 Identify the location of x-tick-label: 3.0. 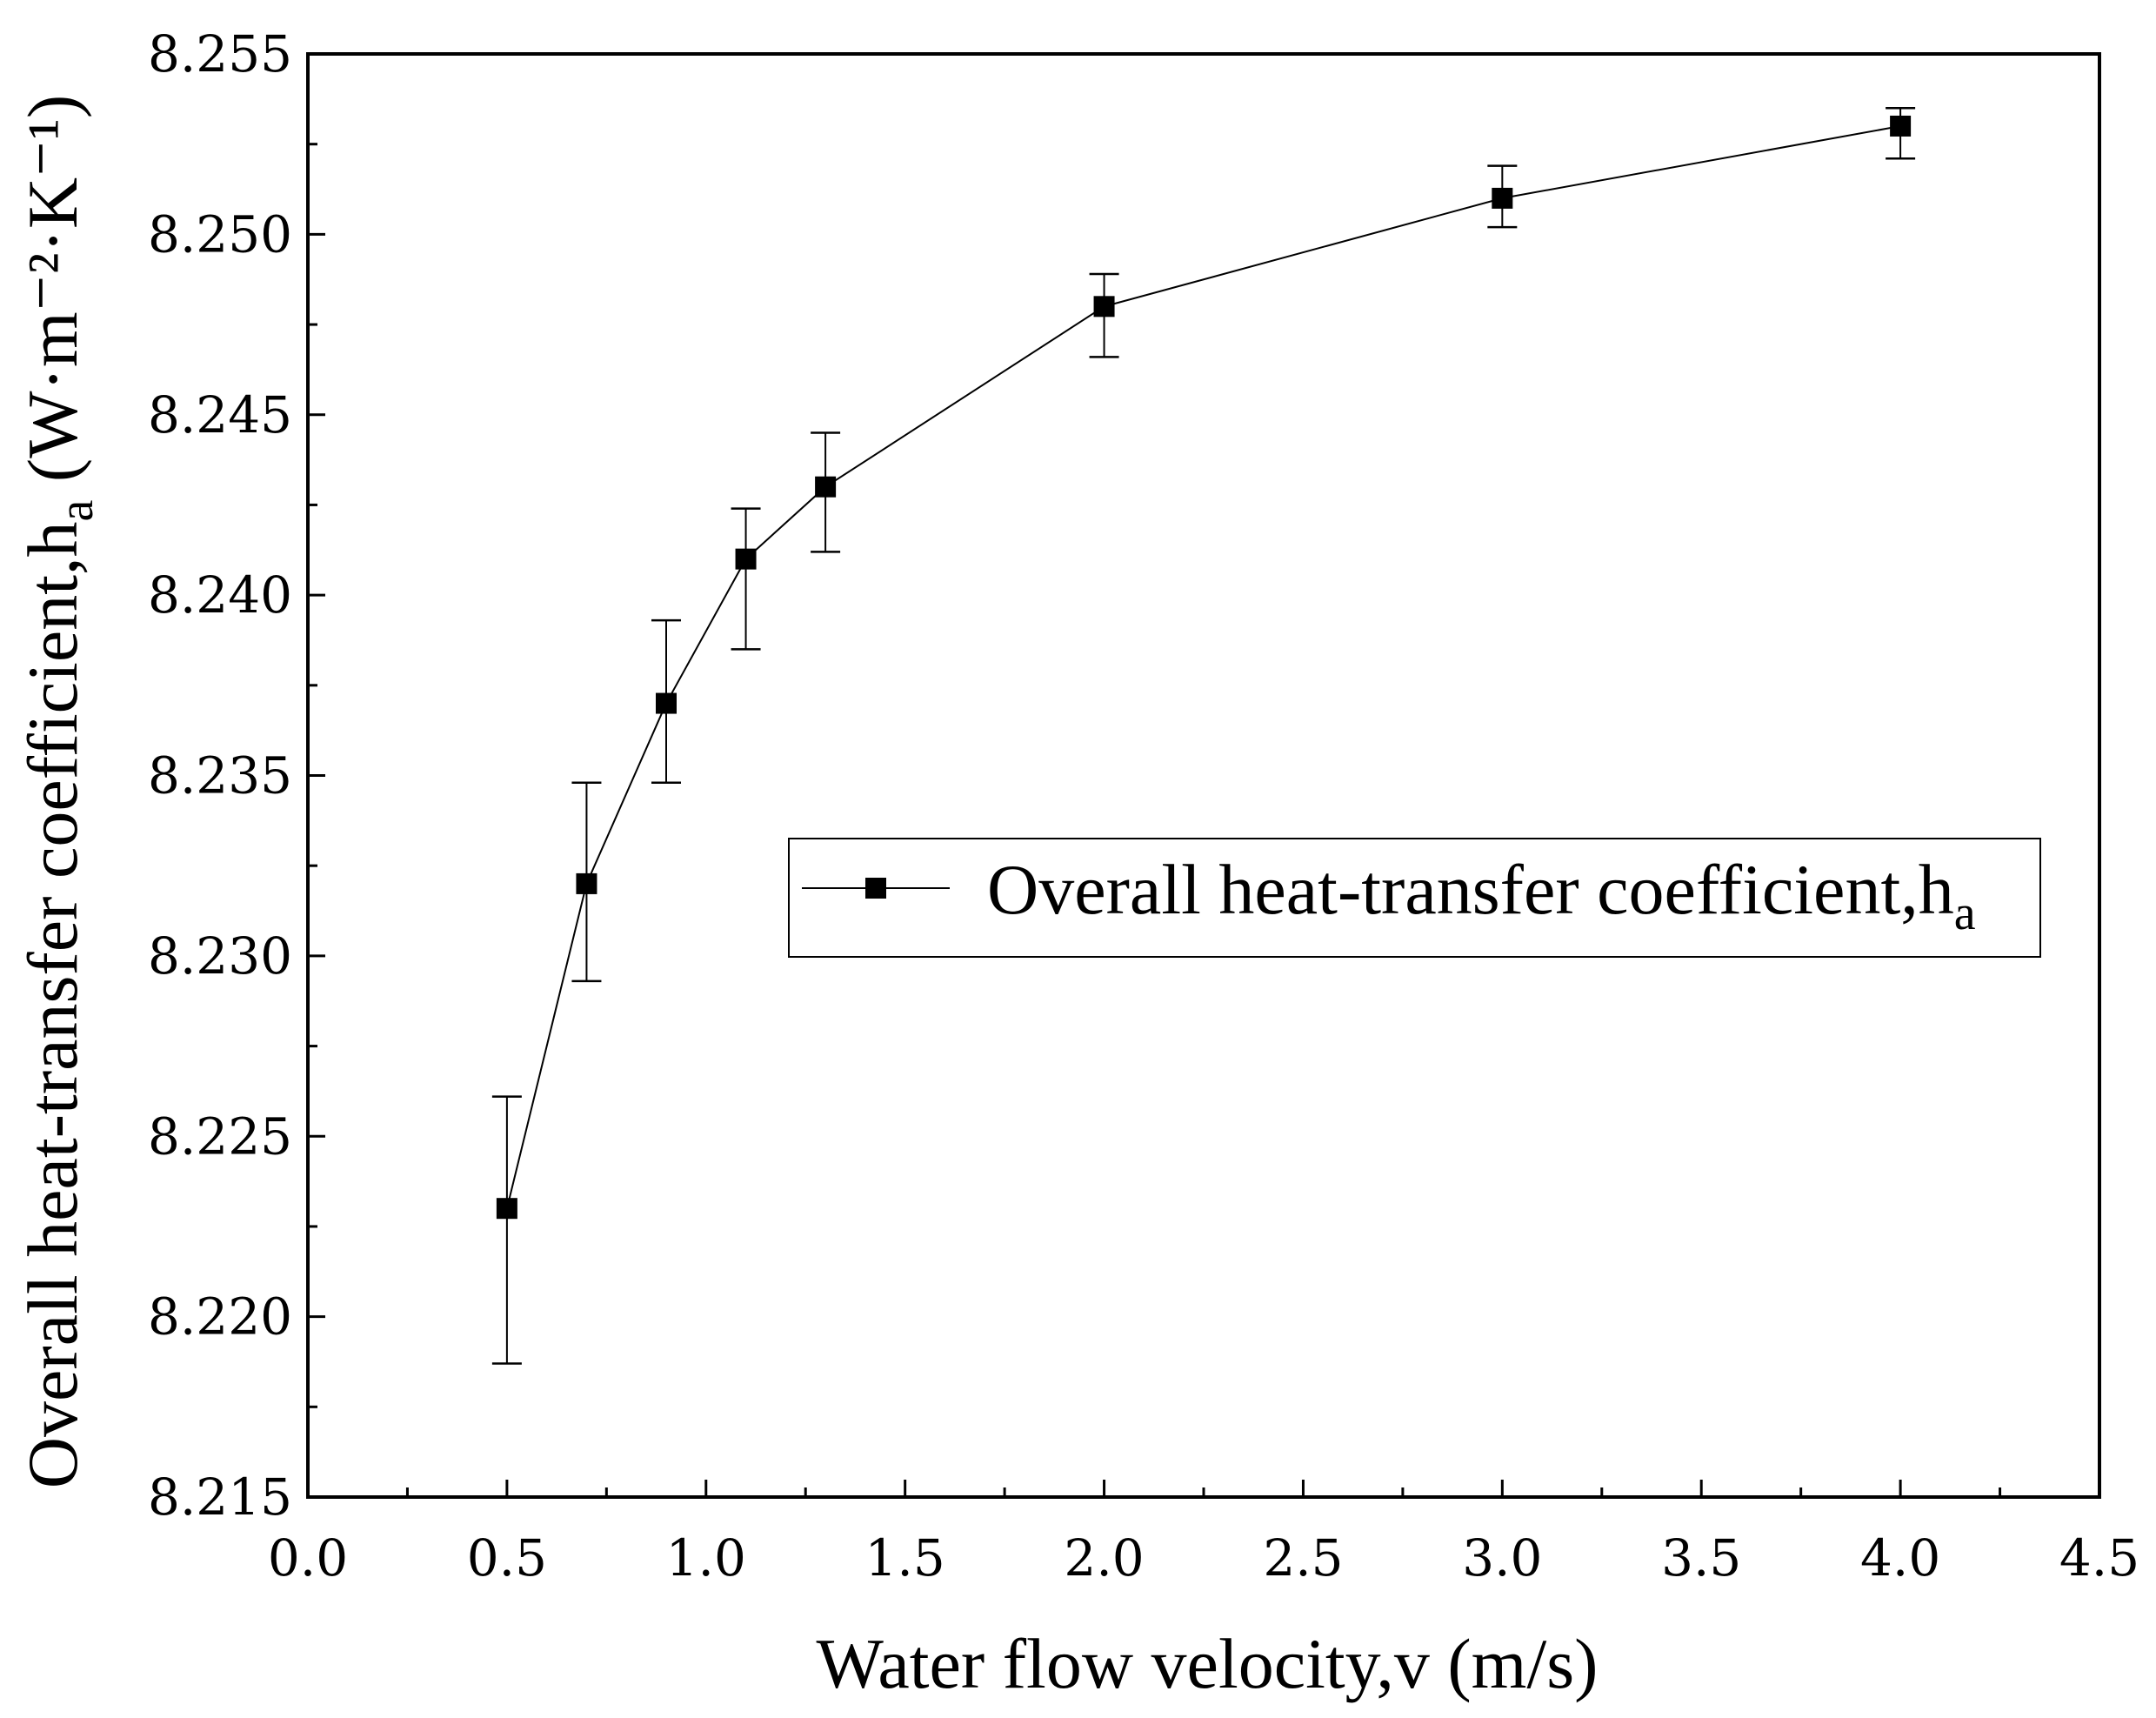
(1502, 1558).